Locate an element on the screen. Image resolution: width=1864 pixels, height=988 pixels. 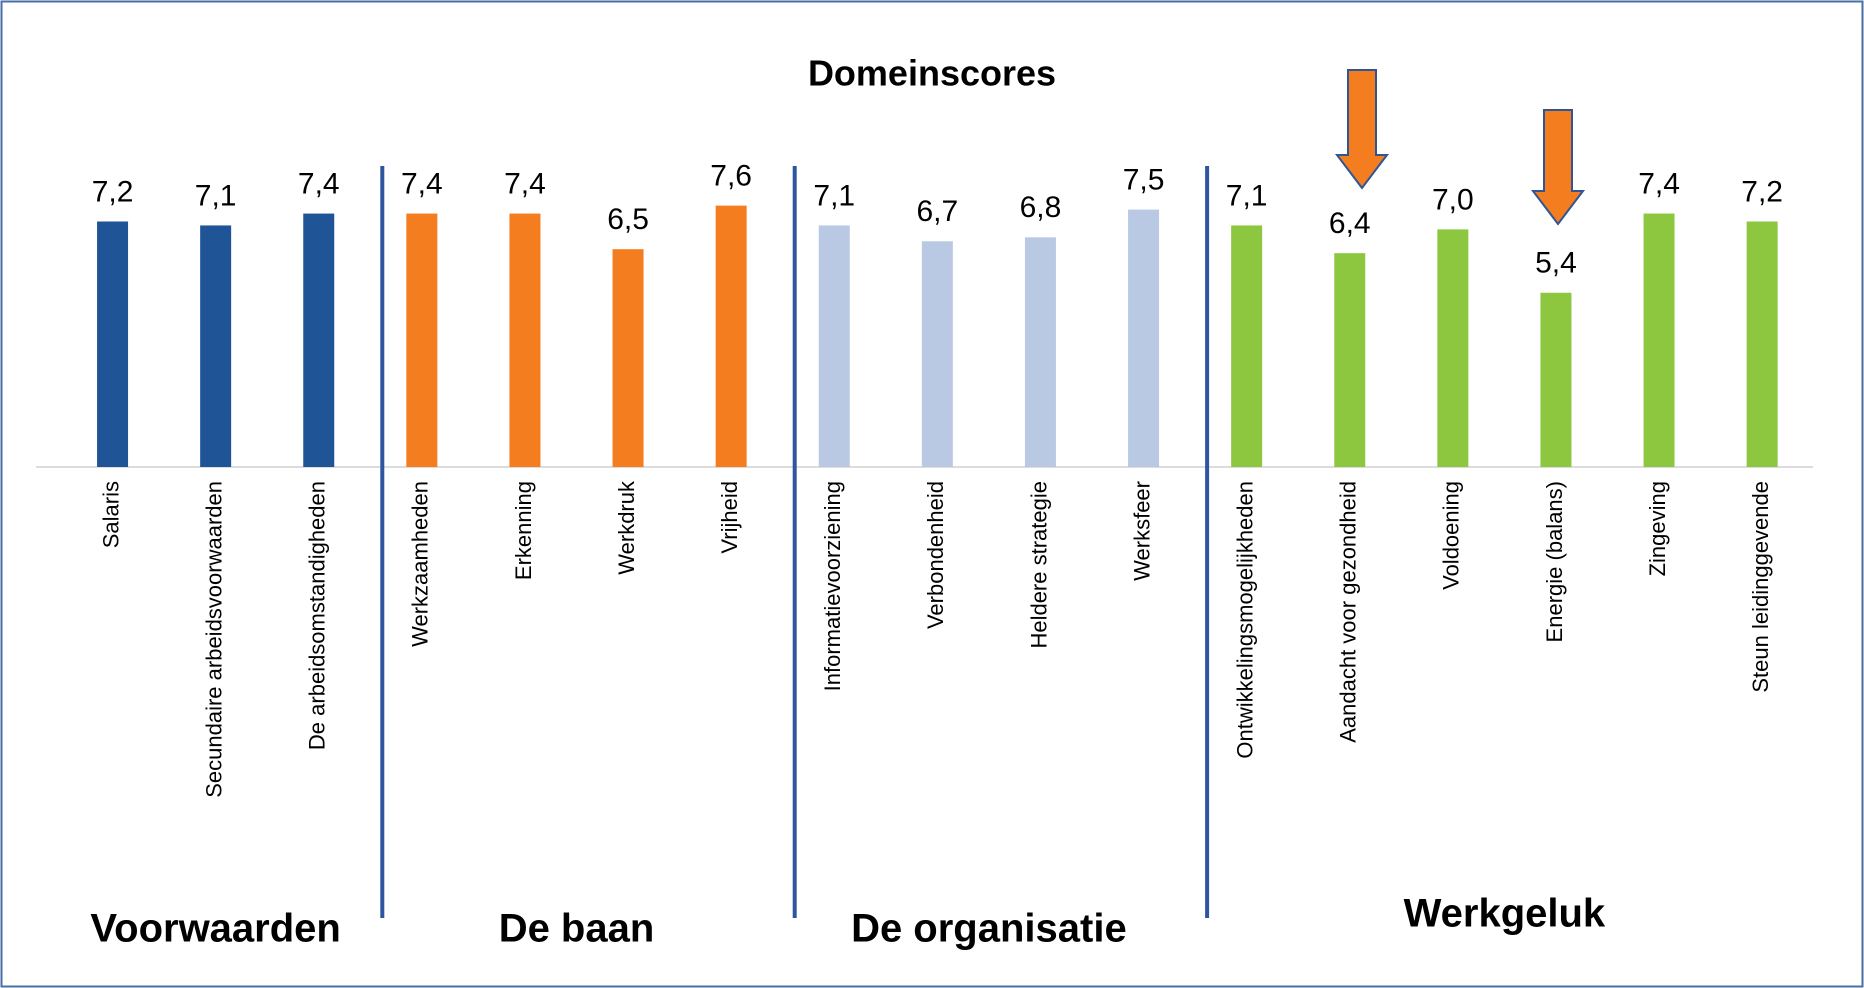
x-tick-label: Zingeving is located at coordinates (1657, 528).